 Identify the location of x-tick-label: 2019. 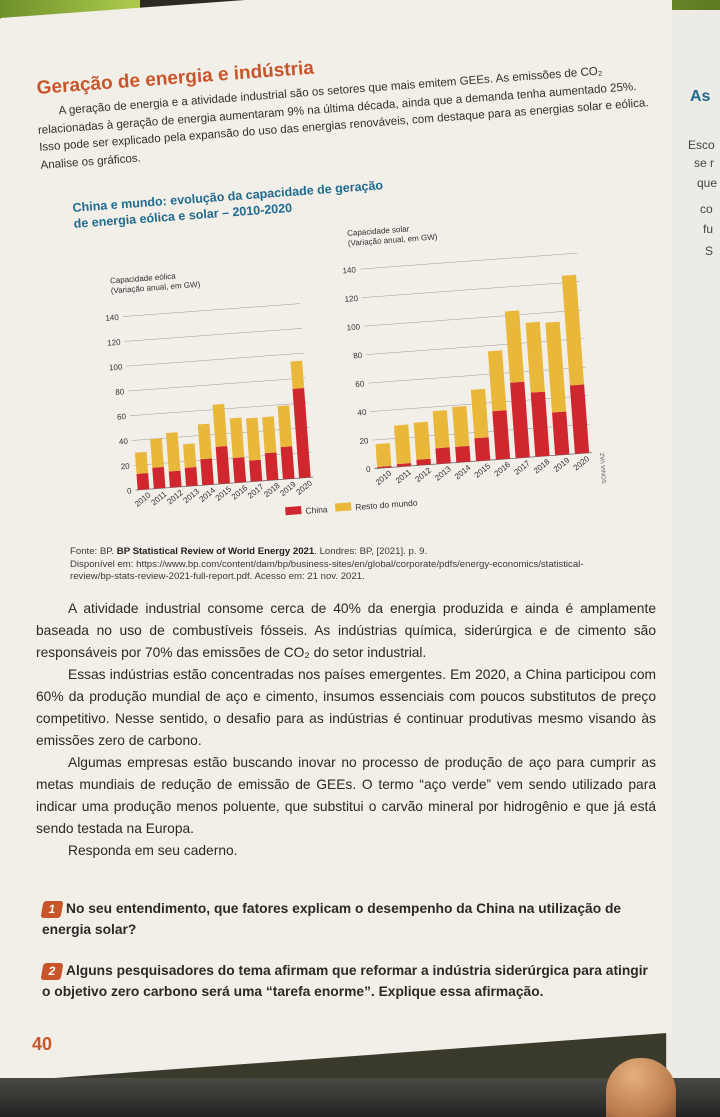
(562, 464).